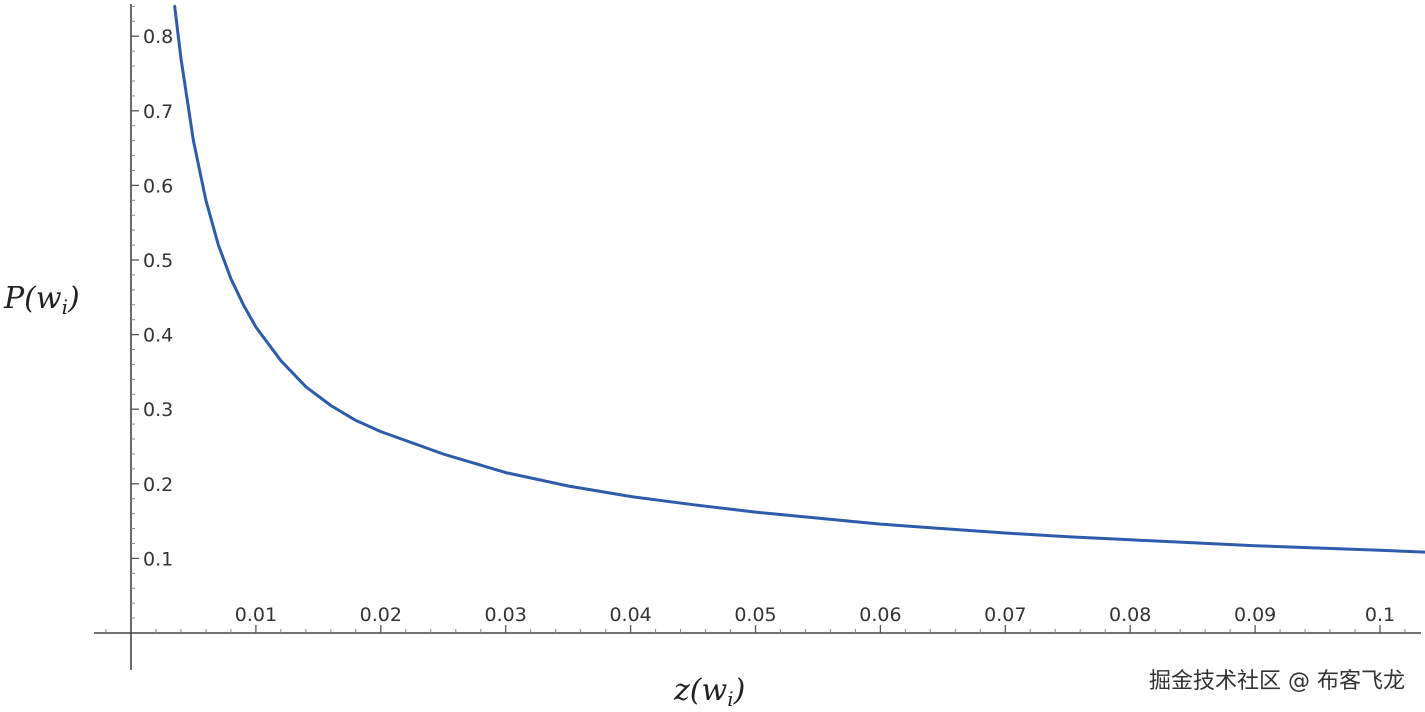 This screenshot has width=1425, height=712. What do you see at coordinates (700, 690) in the screenshot?
I see `x-axis-label-base: z(w` at bounding box center [700, 690].